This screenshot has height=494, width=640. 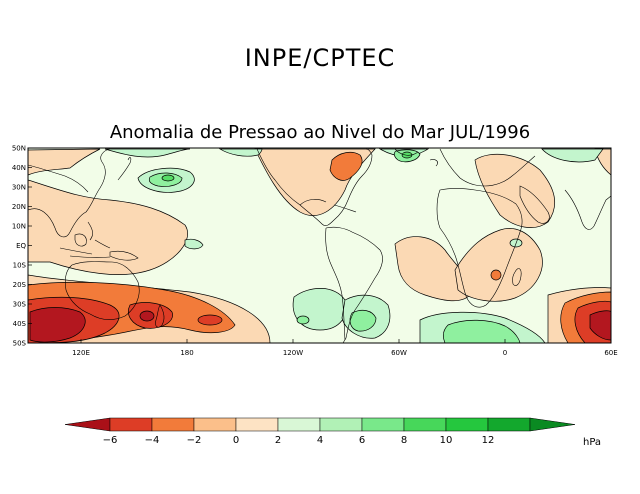 What do you see at coordinates (399, 353) in the screenshot?
I see `lon-tick-label: 60W` at bounding box center [399, 353].